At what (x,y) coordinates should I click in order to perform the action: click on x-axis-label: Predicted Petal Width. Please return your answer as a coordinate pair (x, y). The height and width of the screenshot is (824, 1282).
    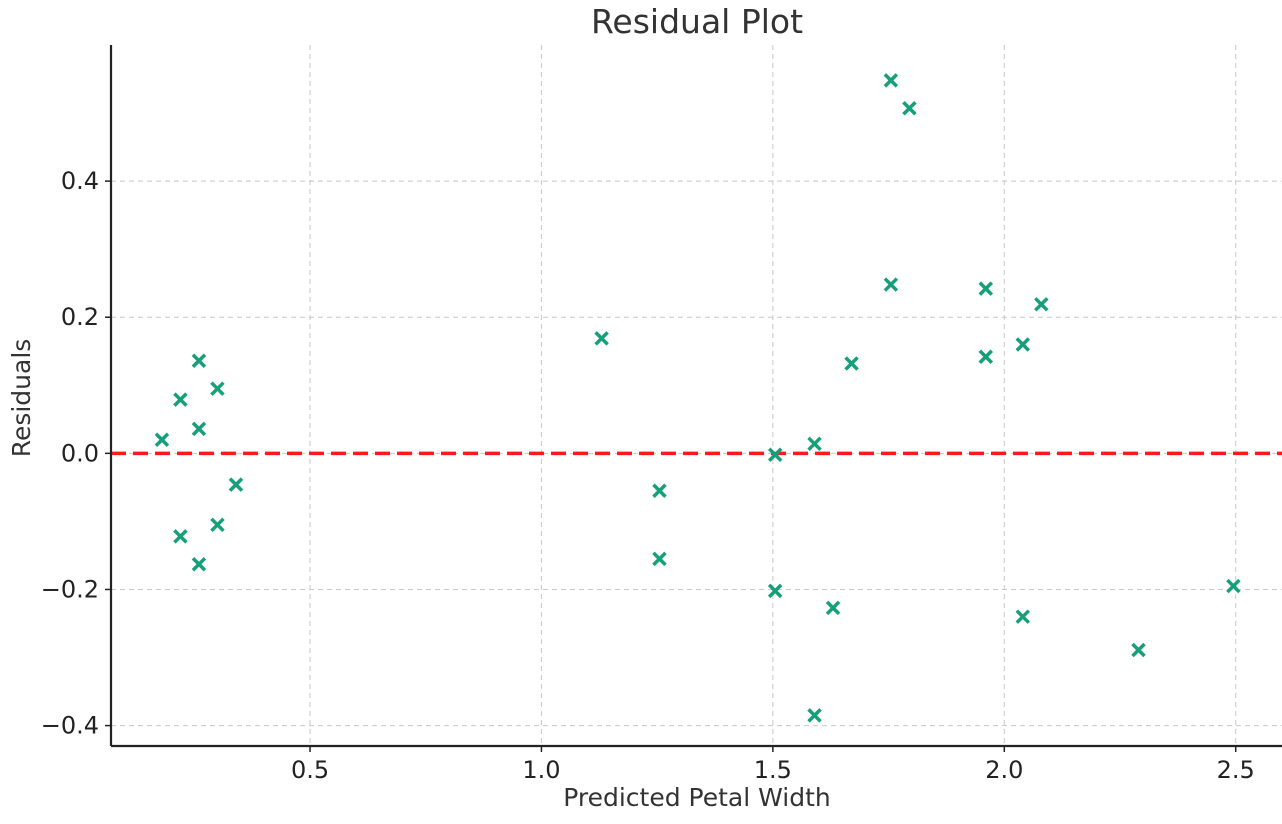
    Looking at the image, I should click on (697, 797).